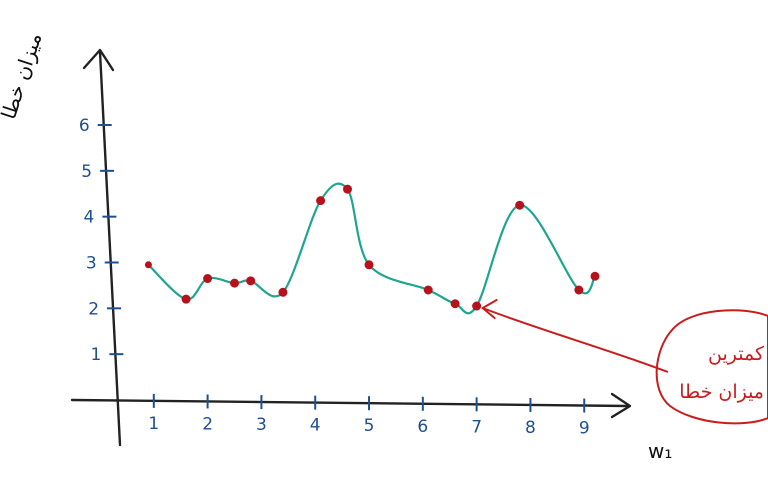  I want to click on callout-bubble, so click(711, 367).